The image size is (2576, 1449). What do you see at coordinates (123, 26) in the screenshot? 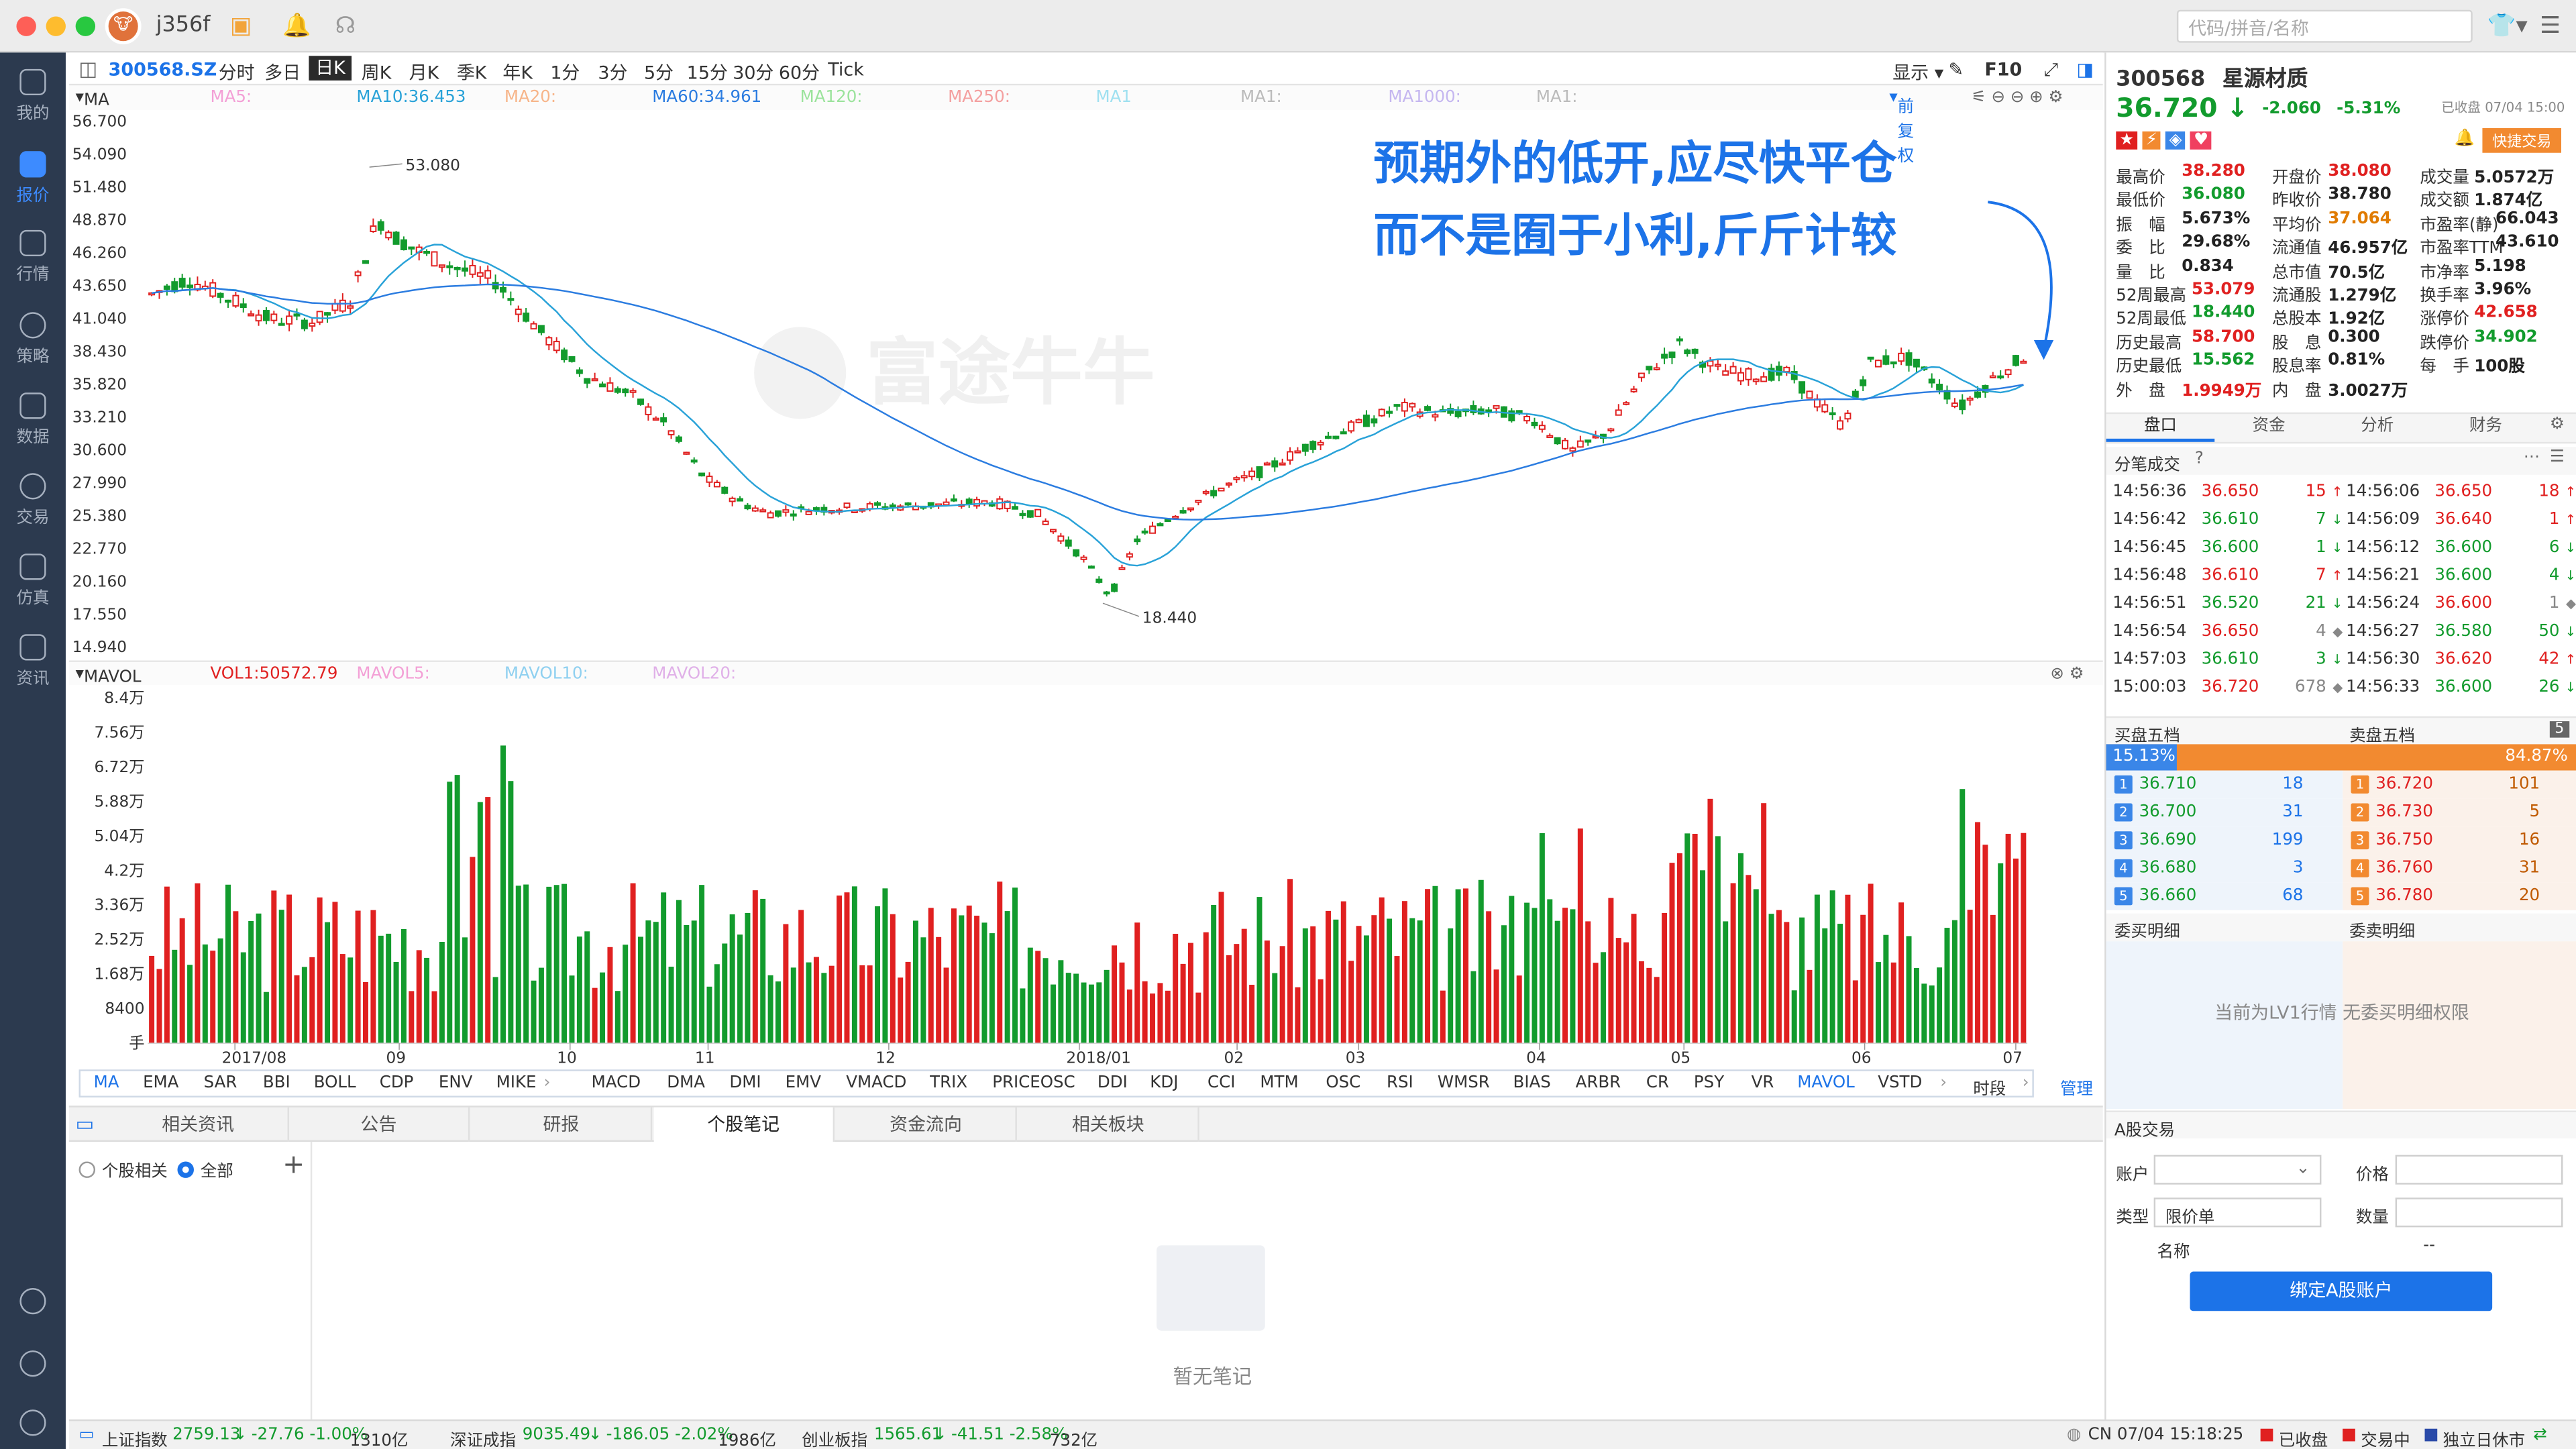
I see `avatar: 🐮` at bounding box center [123, 26].